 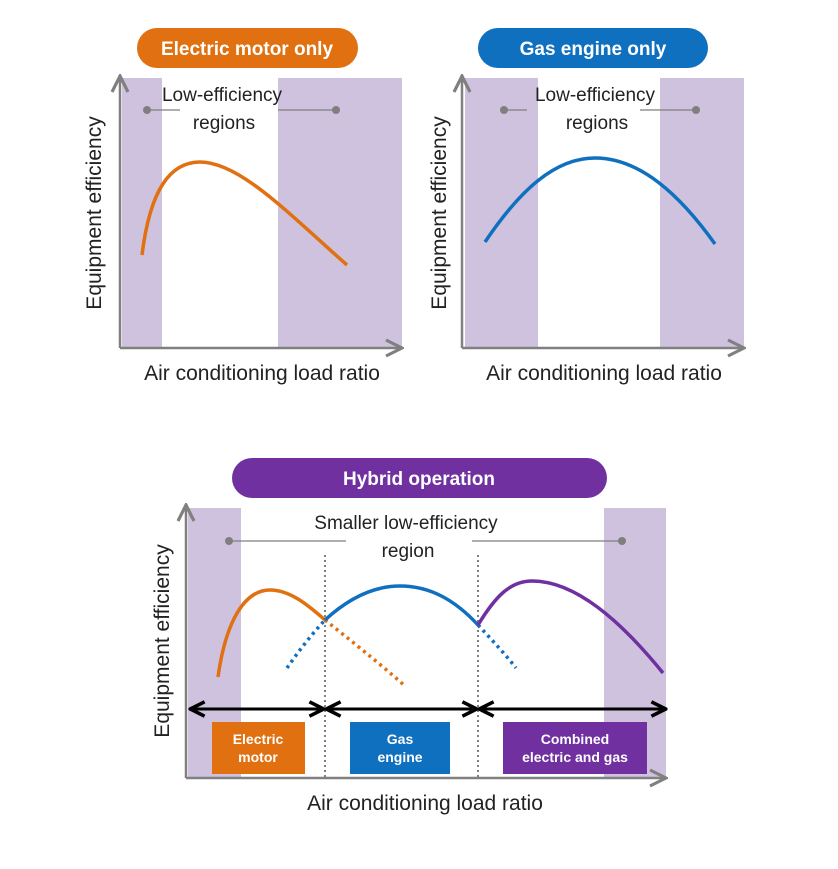 I want to click on mode-electric-line-1: Electric, so click(x=258, y=739).